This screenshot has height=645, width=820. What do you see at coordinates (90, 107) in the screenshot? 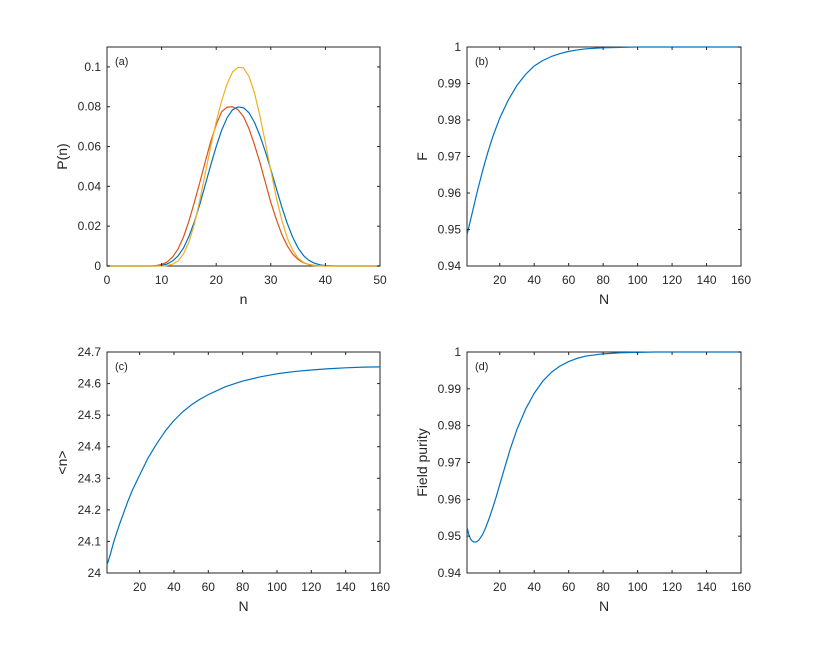
I see `y-tick-label: 0.08` at bounding box center [90, 107].